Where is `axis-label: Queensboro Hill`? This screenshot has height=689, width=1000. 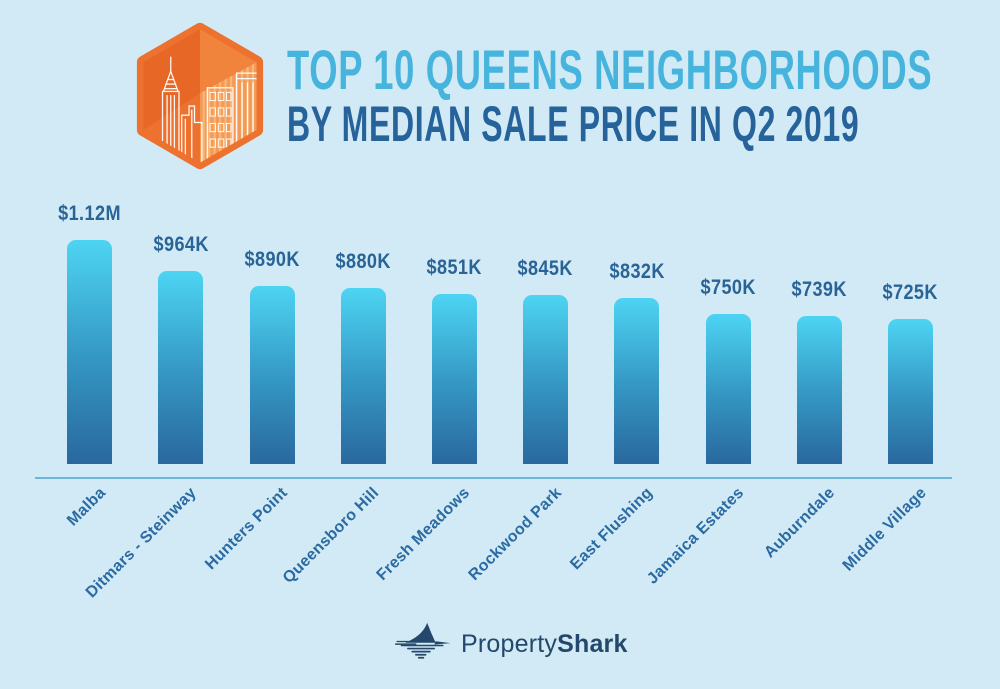 axis-label: Queensboro Hill is located at coordinates (331, 535).